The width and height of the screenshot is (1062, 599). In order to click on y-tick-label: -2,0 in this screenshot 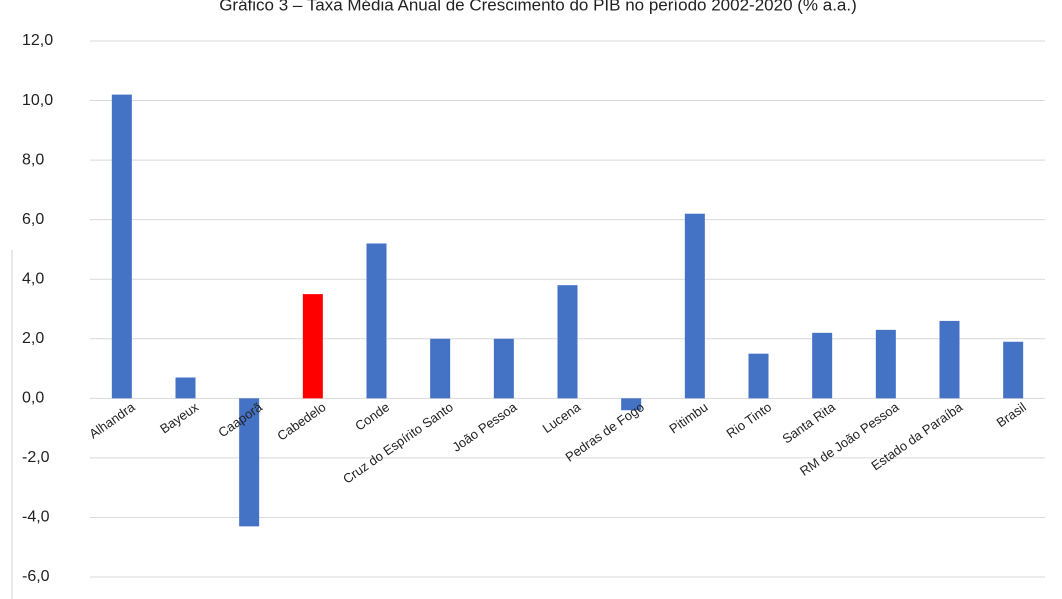, I will do `click(36, 457)`.